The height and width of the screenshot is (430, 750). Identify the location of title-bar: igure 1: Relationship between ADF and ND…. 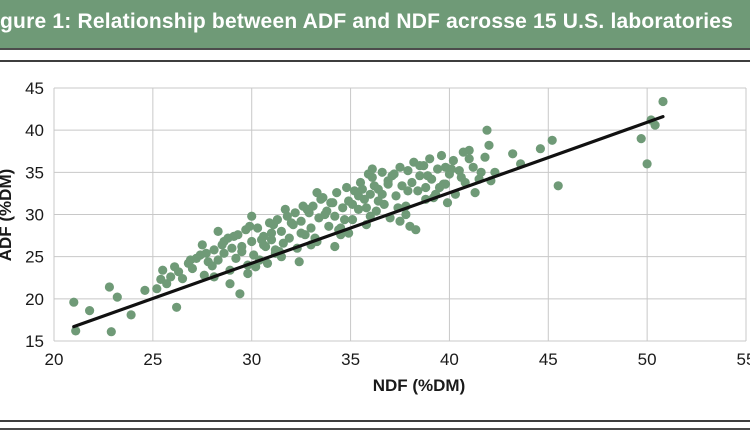
(375, 25).